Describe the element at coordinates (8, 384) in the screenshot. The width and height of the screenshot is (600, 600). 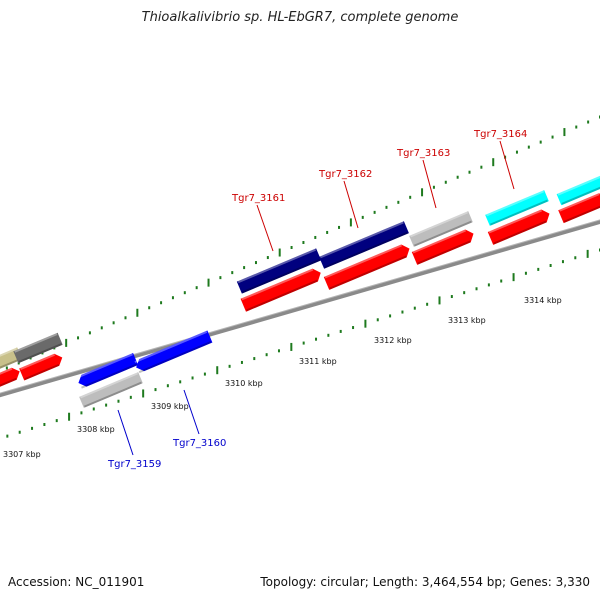
I see `cds-red-left-a-shade` at that location.